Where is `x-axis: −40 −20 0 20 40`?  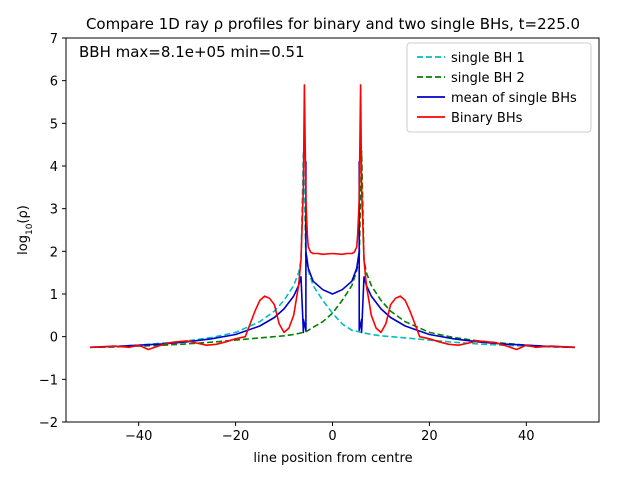 x-axis: −40 −20 0 20 40 is located at coordinates (330, 433).